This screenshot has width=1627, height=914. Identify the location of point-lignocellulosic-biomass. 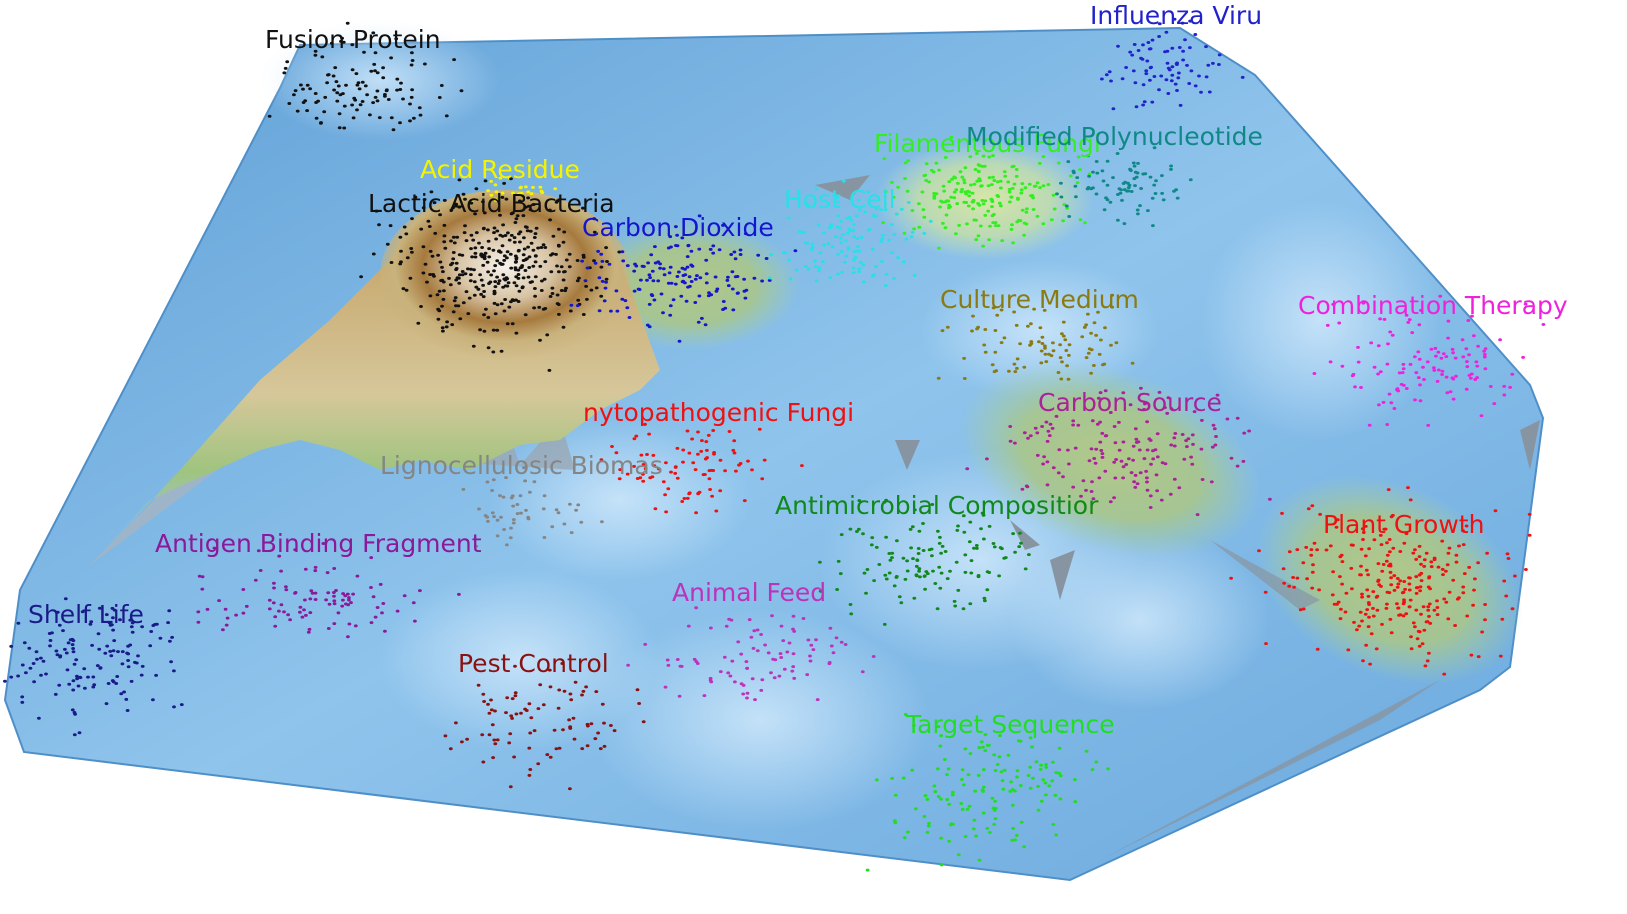
(503, 497).